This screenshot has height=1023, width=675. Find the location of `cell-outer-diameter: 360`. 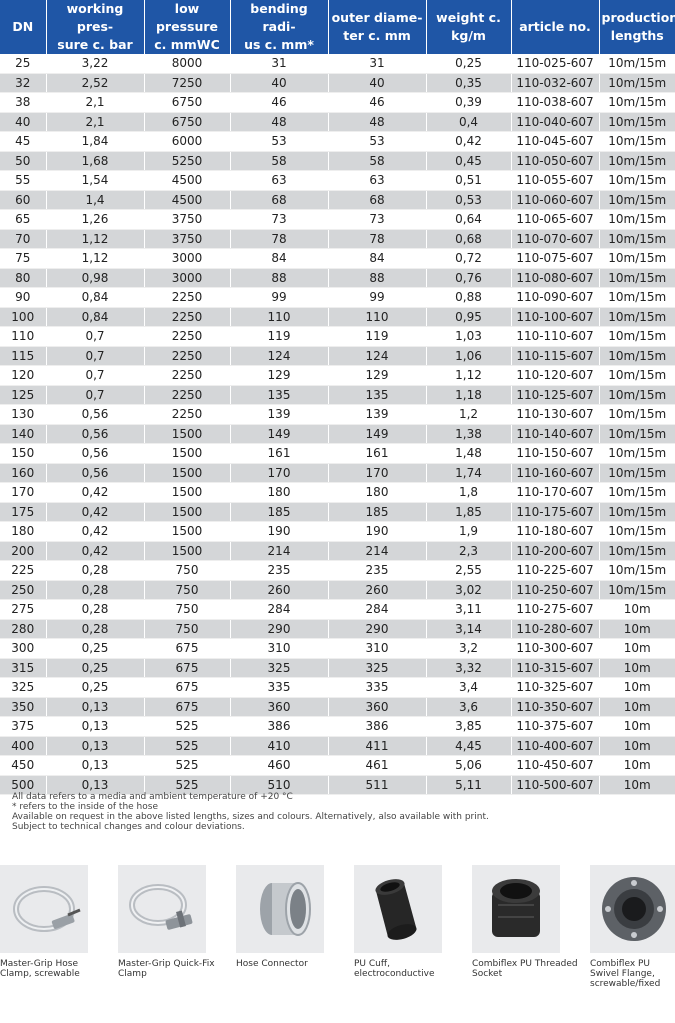

cell-outer-diameter: 360 is located at coordinates (377, 707).